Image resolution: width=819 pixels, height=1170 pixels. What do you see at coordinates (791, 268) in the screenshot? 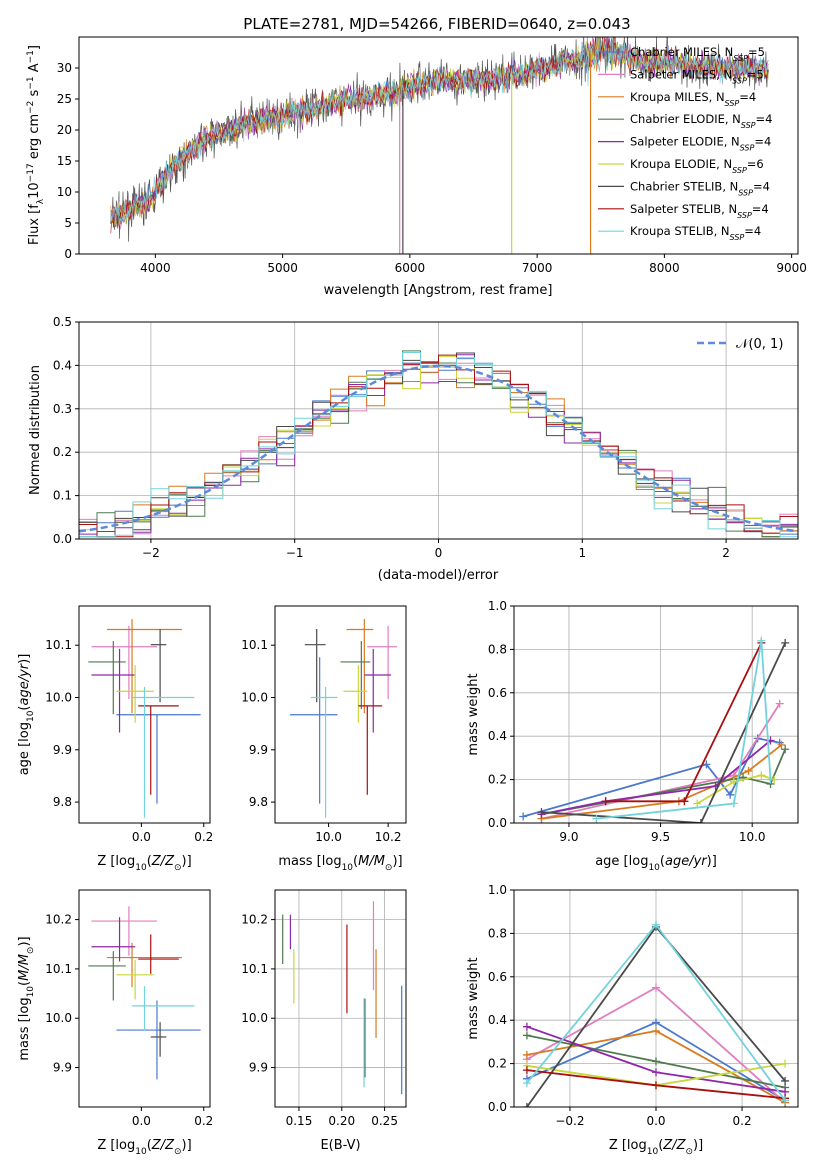
I see `x-tick-label: 9000` at bounding box center [791, 268].